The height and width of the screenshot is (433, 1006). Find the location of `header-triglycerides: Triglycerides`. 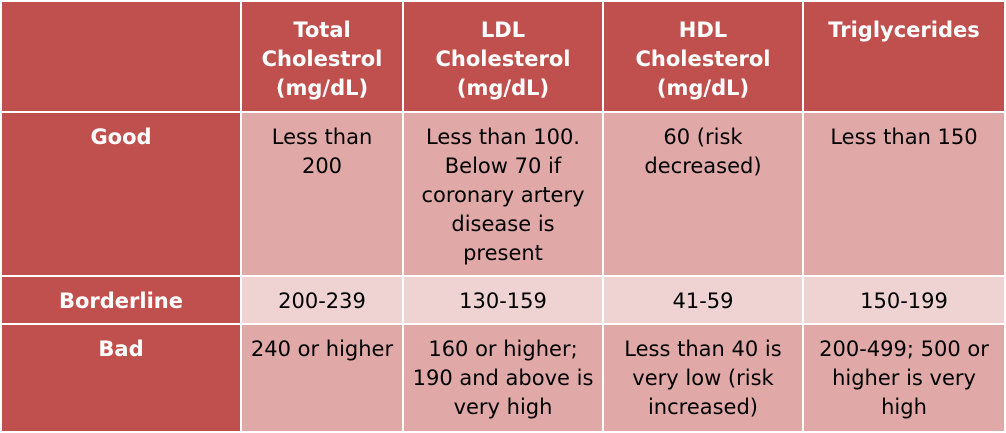

header-triglycerides: Triglycerides is located at coordinates (904, 56).